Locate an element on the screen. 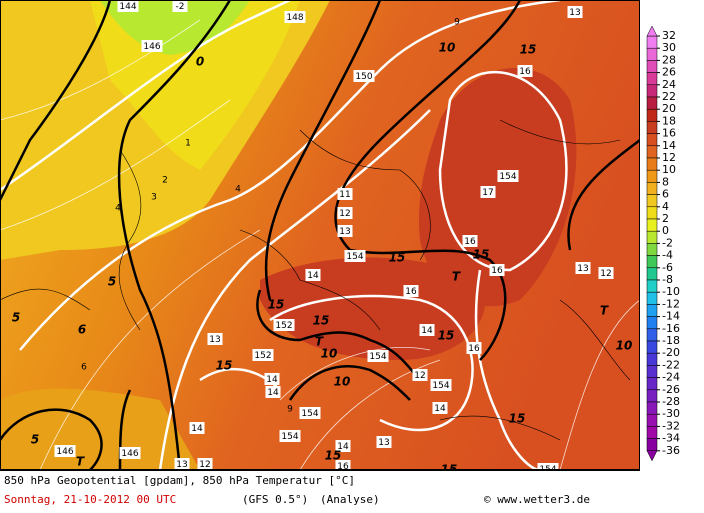 The height and width of the screenshot is (513, 704). colorbar-label: 32 is located at coordinates (669, 35).